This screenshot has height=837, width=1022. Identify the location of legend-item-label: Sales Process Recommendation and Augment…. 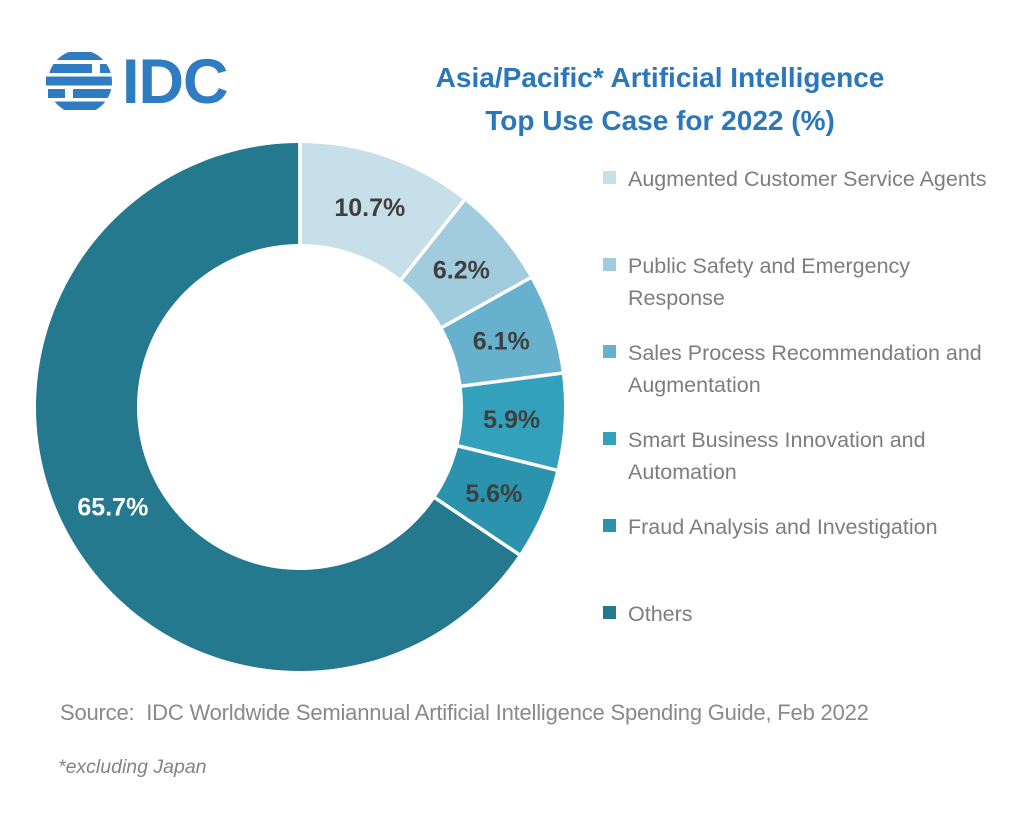
(805, 369).